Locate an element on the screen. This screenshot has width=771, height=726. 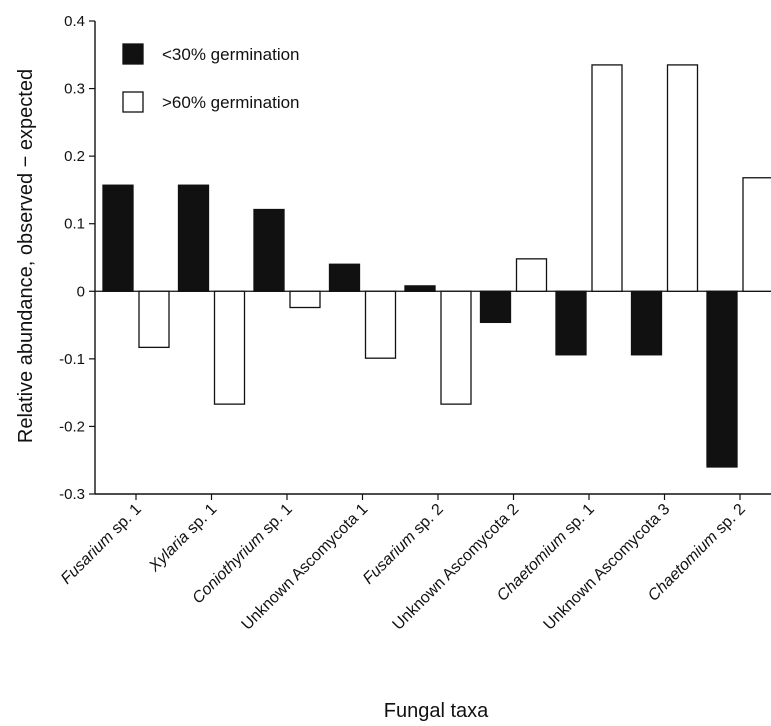
y-tick-label: 0.4 is located at coordinates (74, 21).